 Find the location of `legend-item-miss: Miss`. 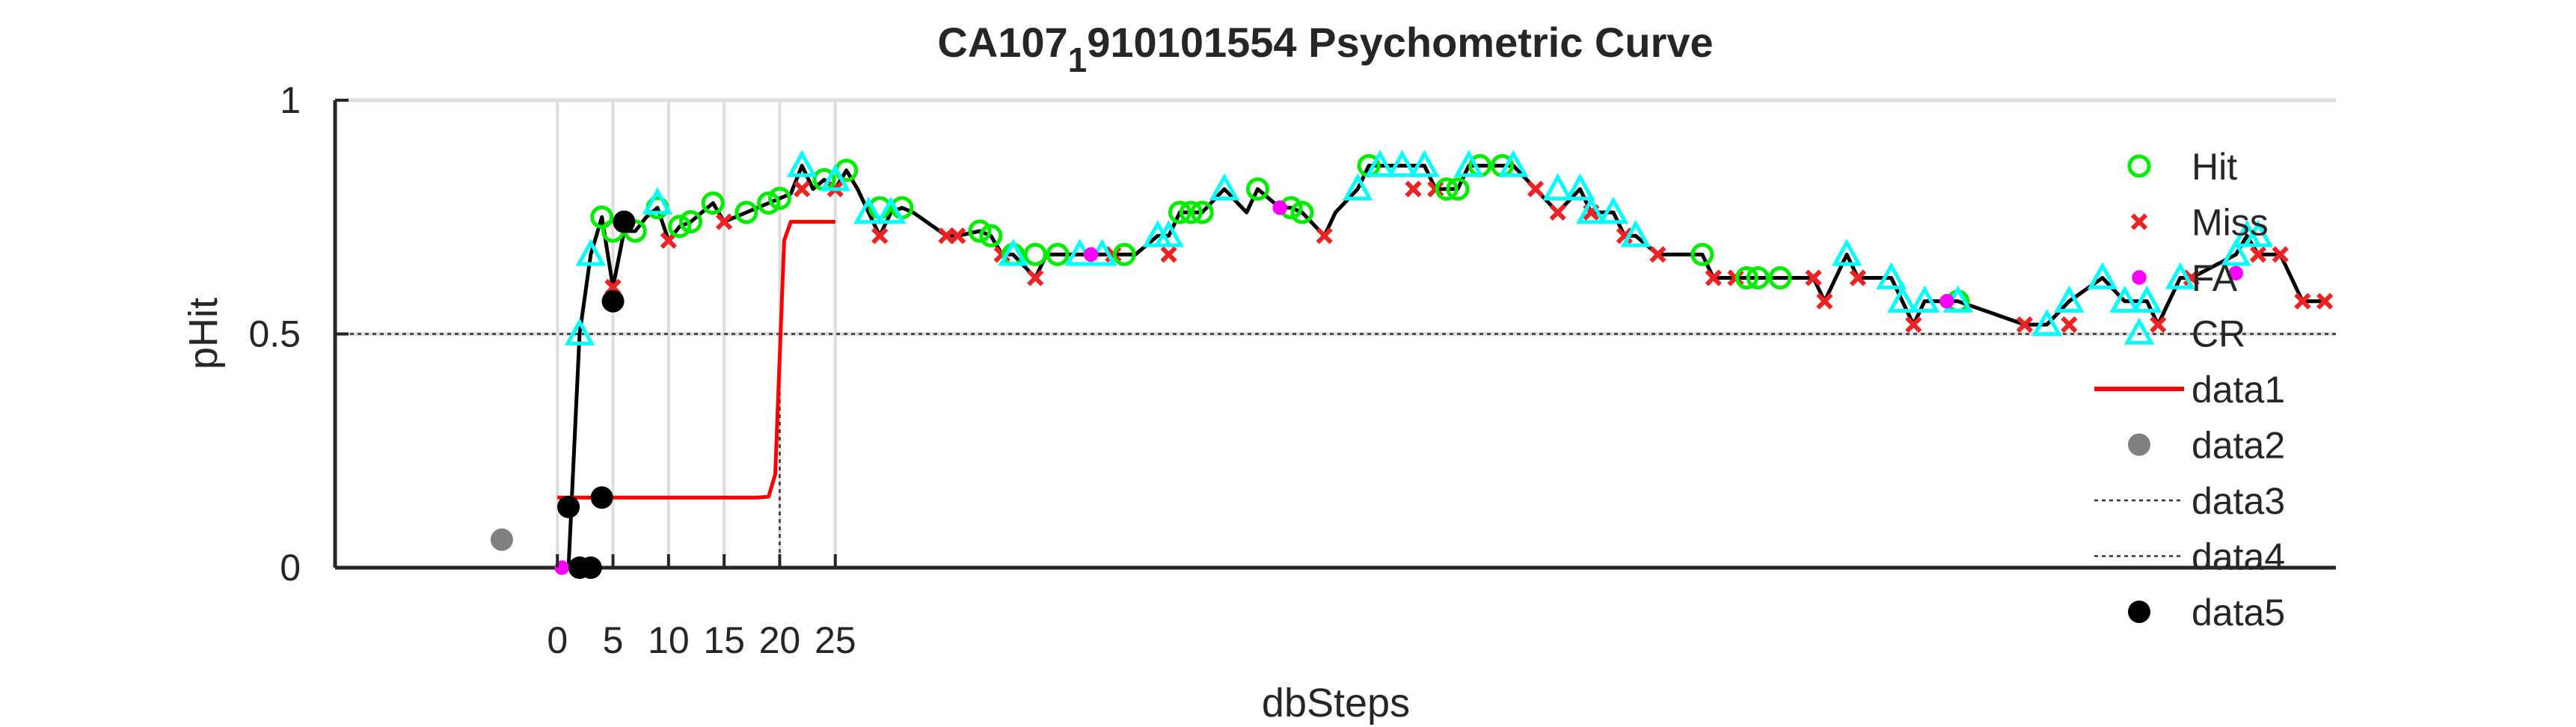

legend-item-miss: Miss is located at coordinates (2199, 223).